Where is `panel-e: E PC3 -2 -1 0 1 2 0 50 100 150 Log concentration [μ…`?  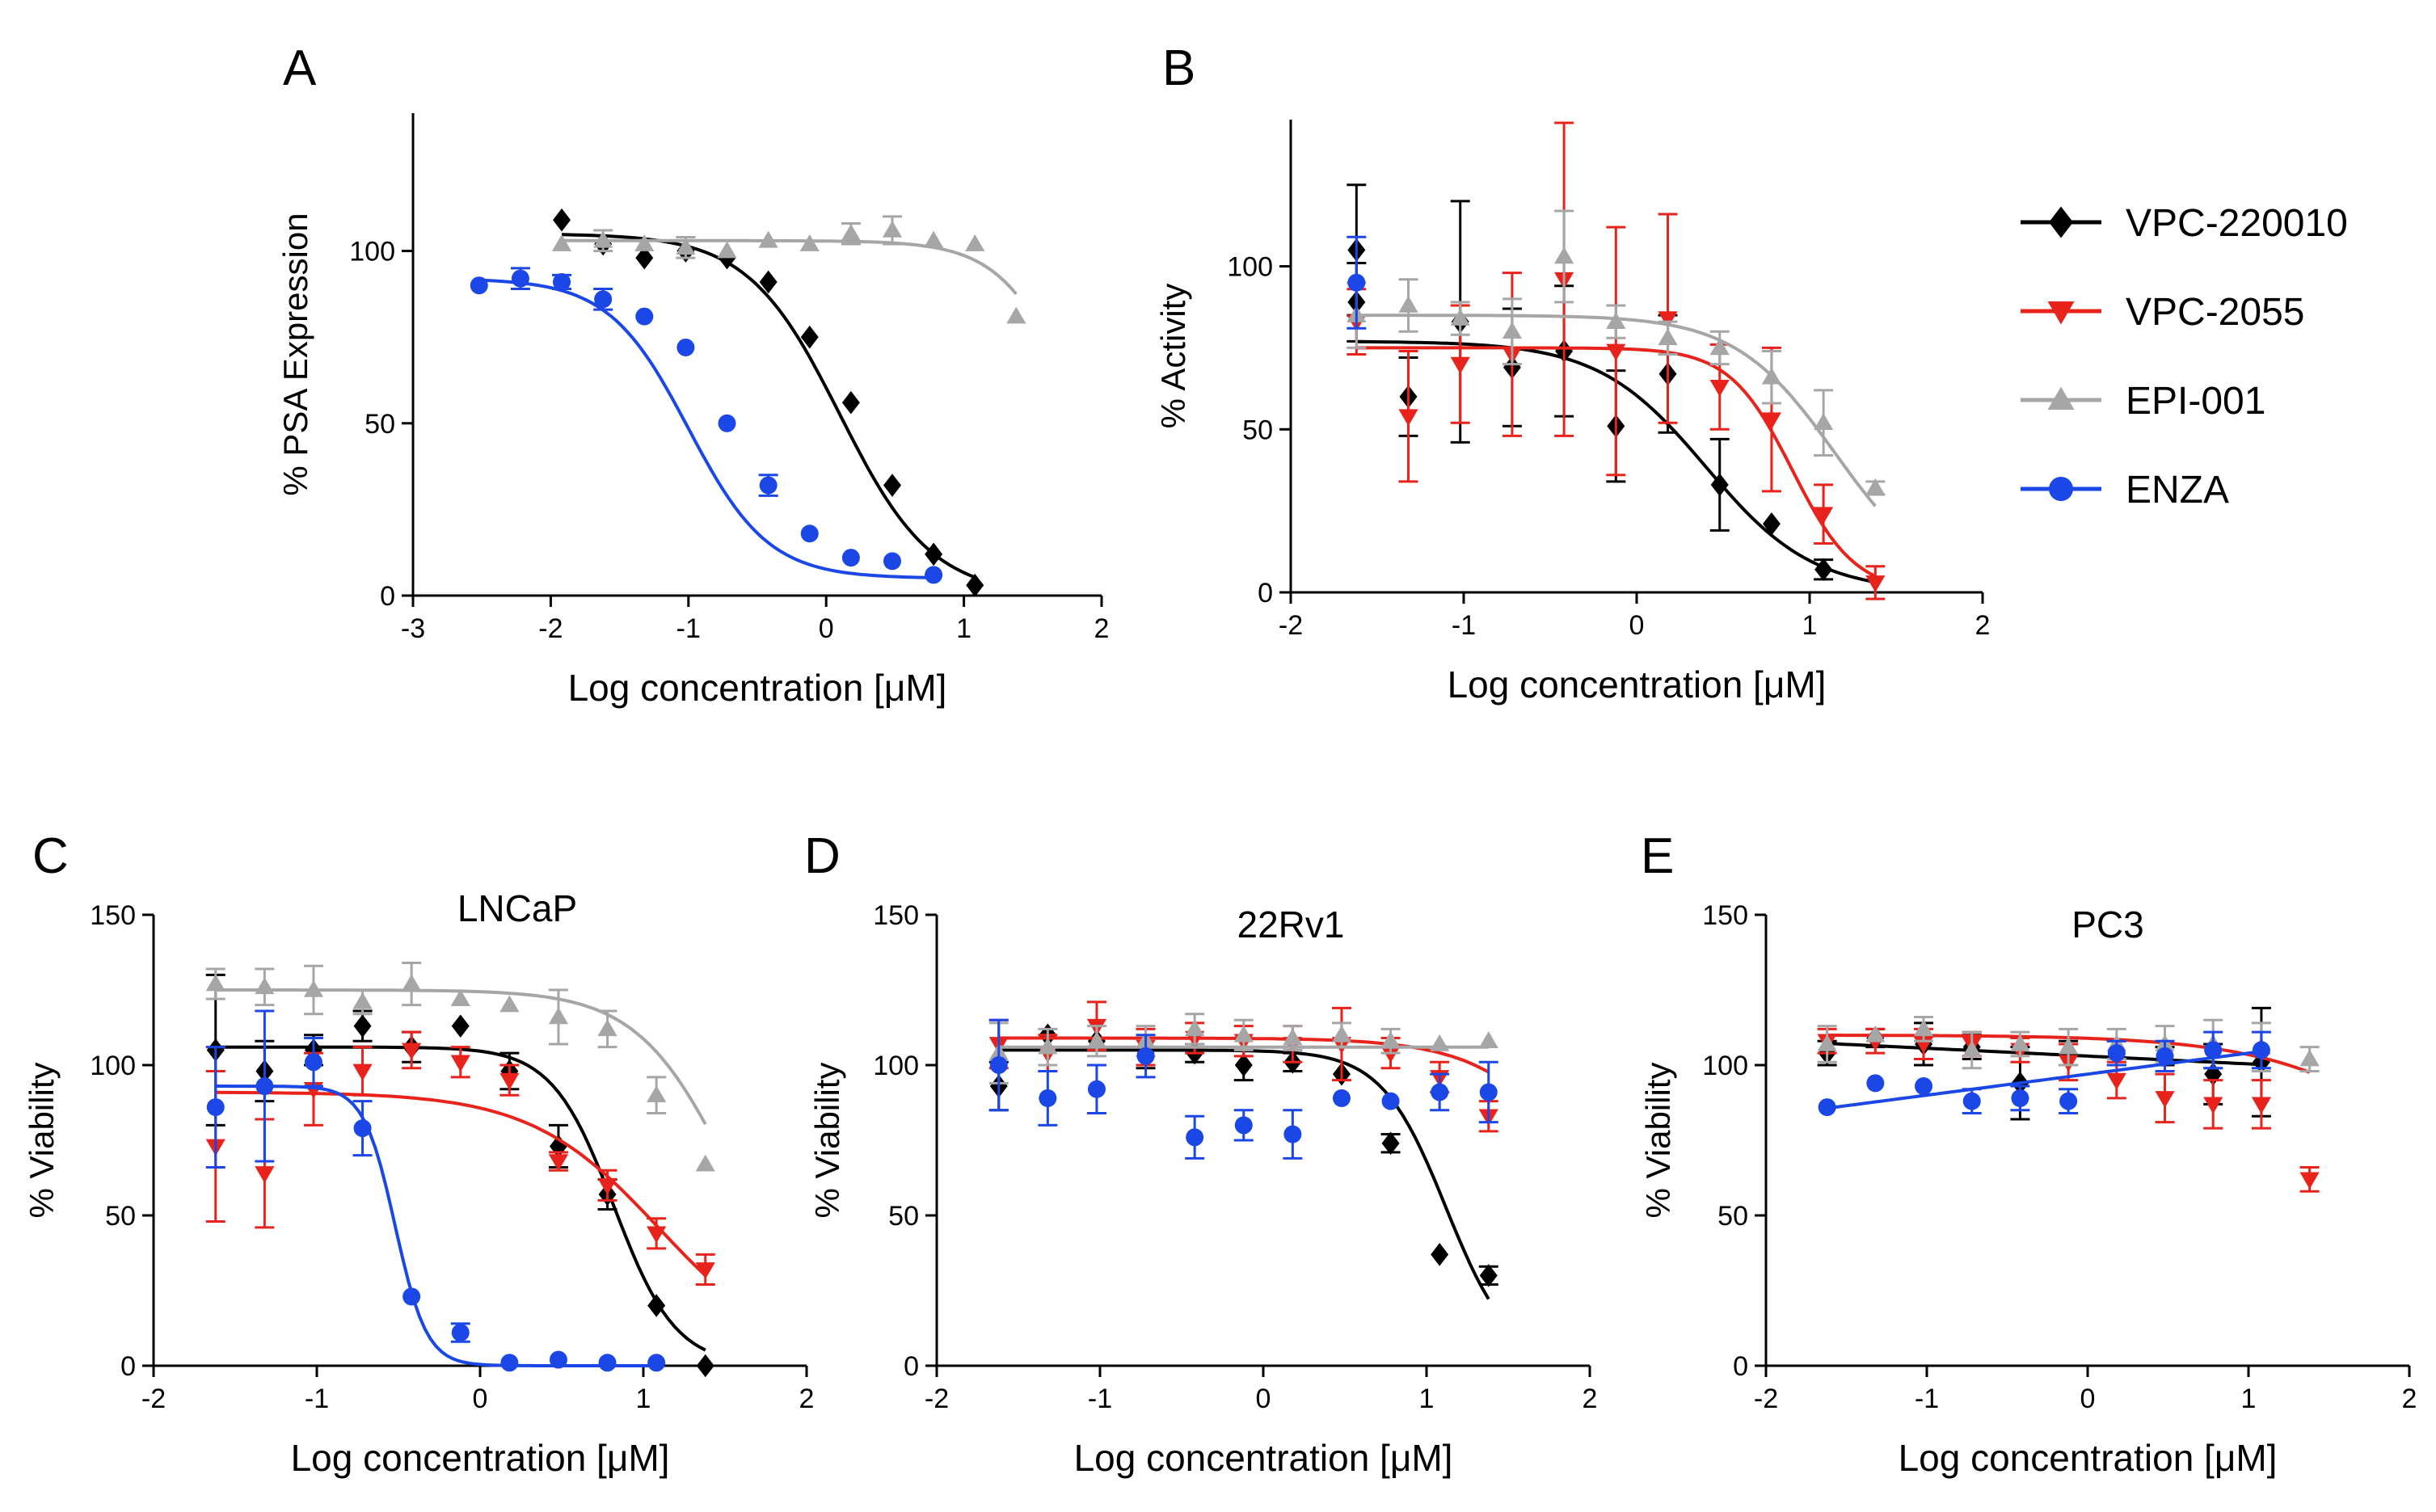 panel-e: E PC3 -2 -1 0 1 2 0 50 100 150 Log concentration [μ… is located at coordinates (2028, 1153).